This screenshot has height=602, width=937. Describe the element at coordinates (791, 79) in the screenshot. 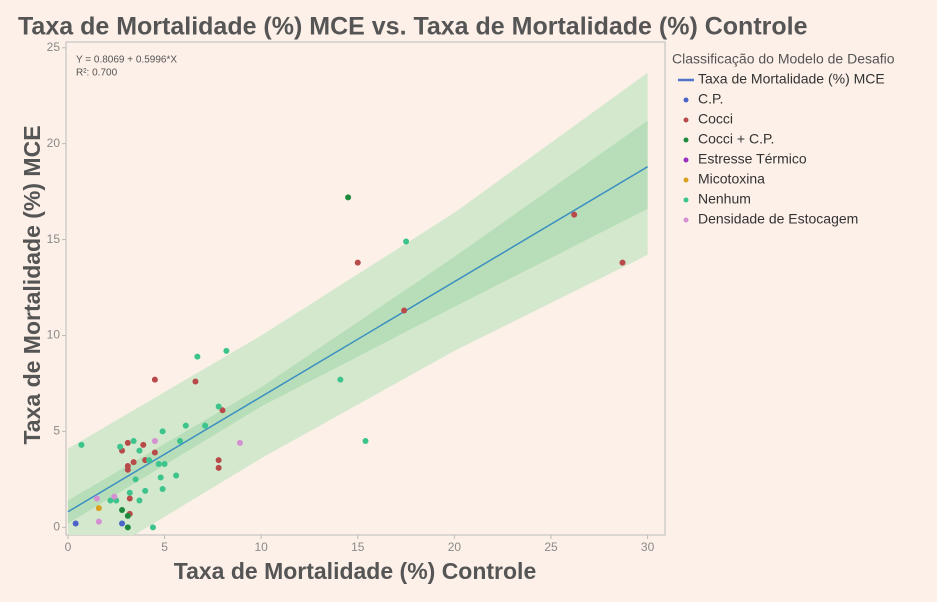

I see `legend-label: Taxa de Mortalidade (%) MCE` at that location.